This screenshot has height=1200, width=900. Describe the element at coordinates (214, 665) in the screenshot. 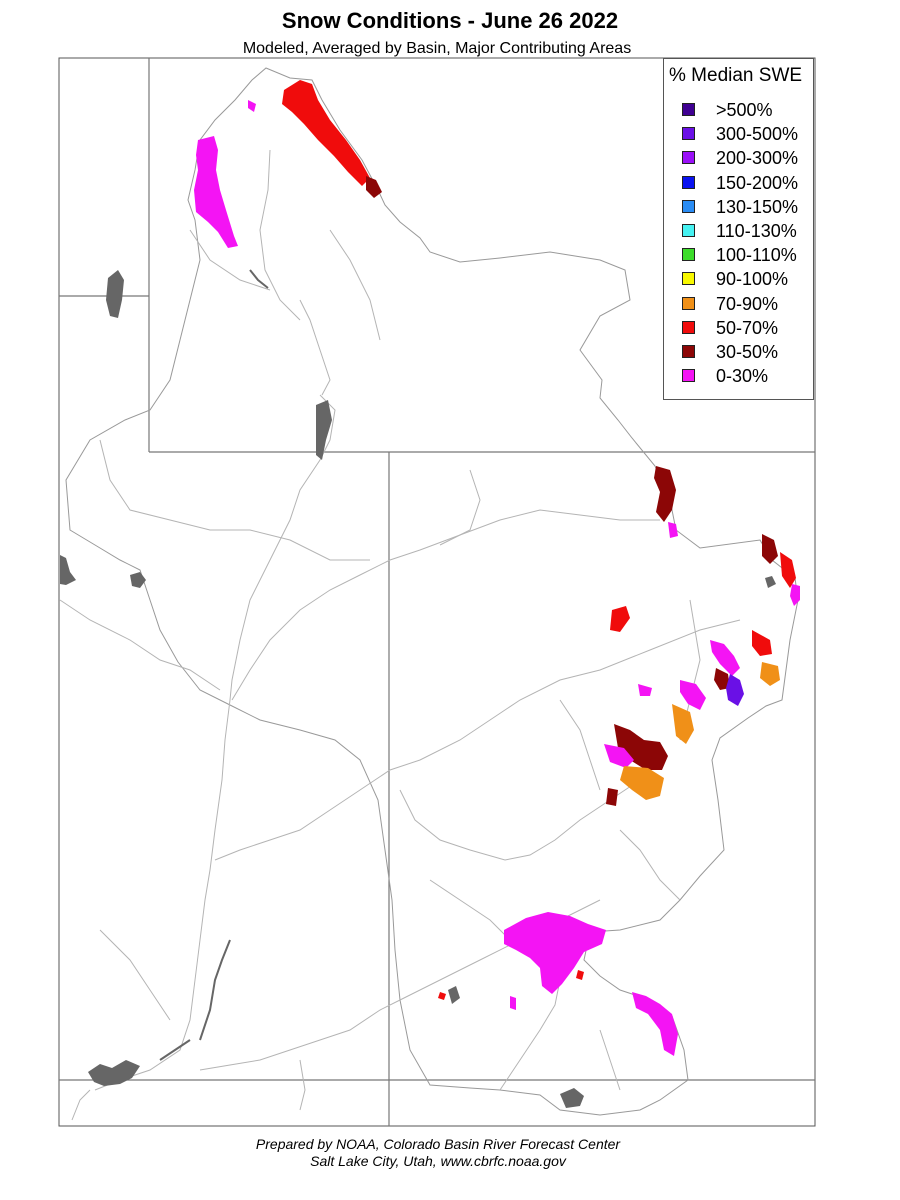

I see `reservoir-chains` at that location.